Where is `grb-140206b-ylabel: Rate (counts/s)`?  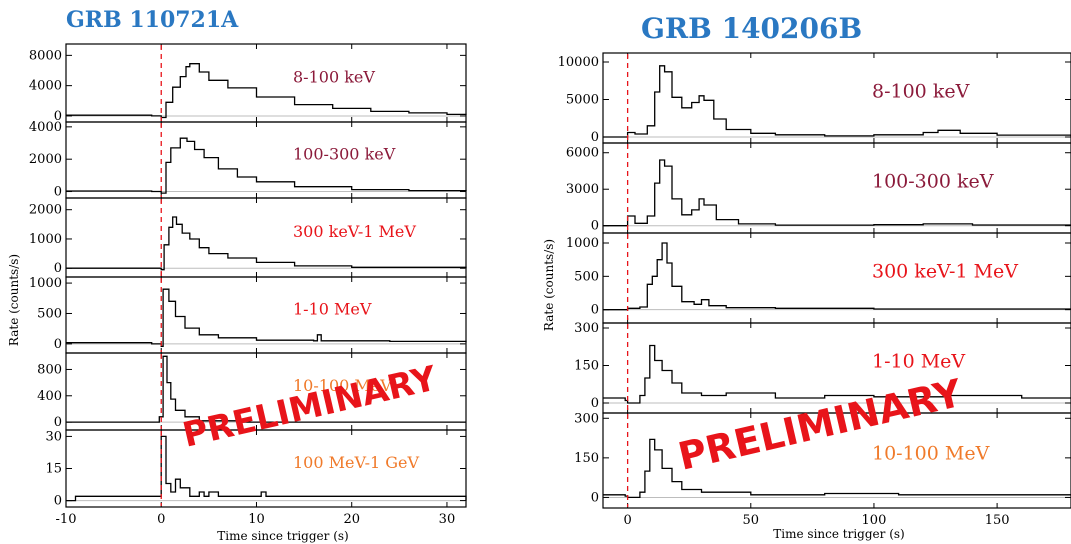 grb-140206b-ylabel: Rate (counts/s) is located at coordinates (549, 285).